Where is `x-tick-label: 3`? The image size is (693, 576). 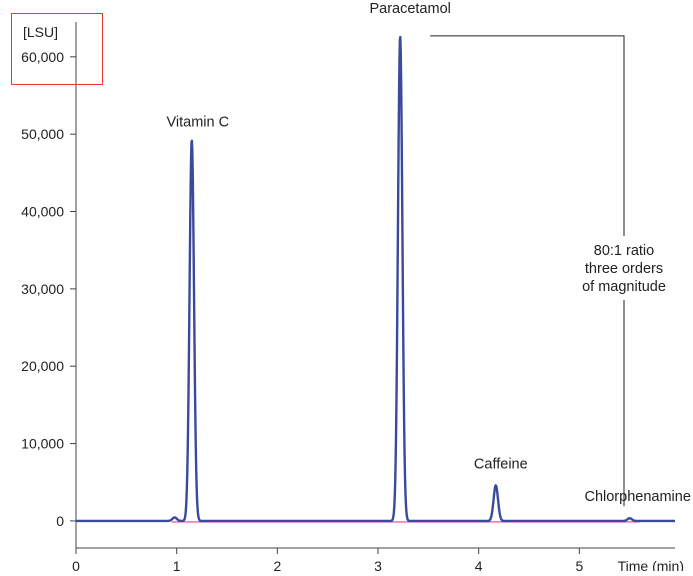
x-tick-label: 3 is located at coordinates (378, 564).